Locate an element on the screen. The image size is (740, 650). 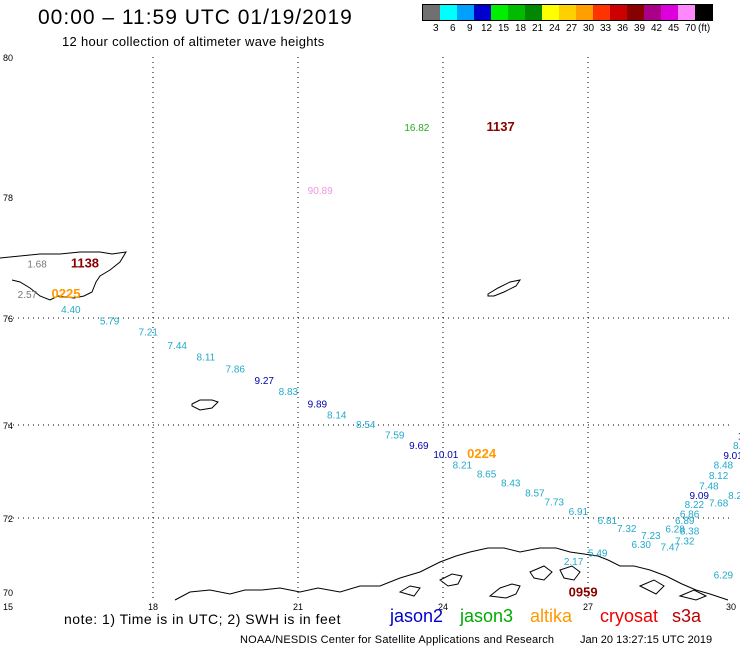
wave-height-value: 6.28 is located at coordinates (675, 529).